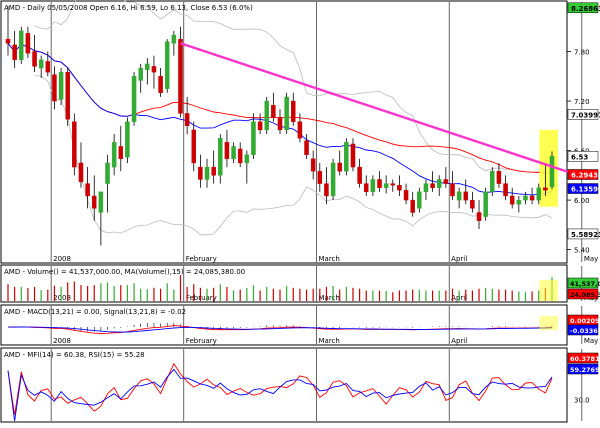 The width and height of the screenshot is (600, 428). Describe the element at coordinates (280, 329) in the screenshot. I see `macd-signal-line` at that location.